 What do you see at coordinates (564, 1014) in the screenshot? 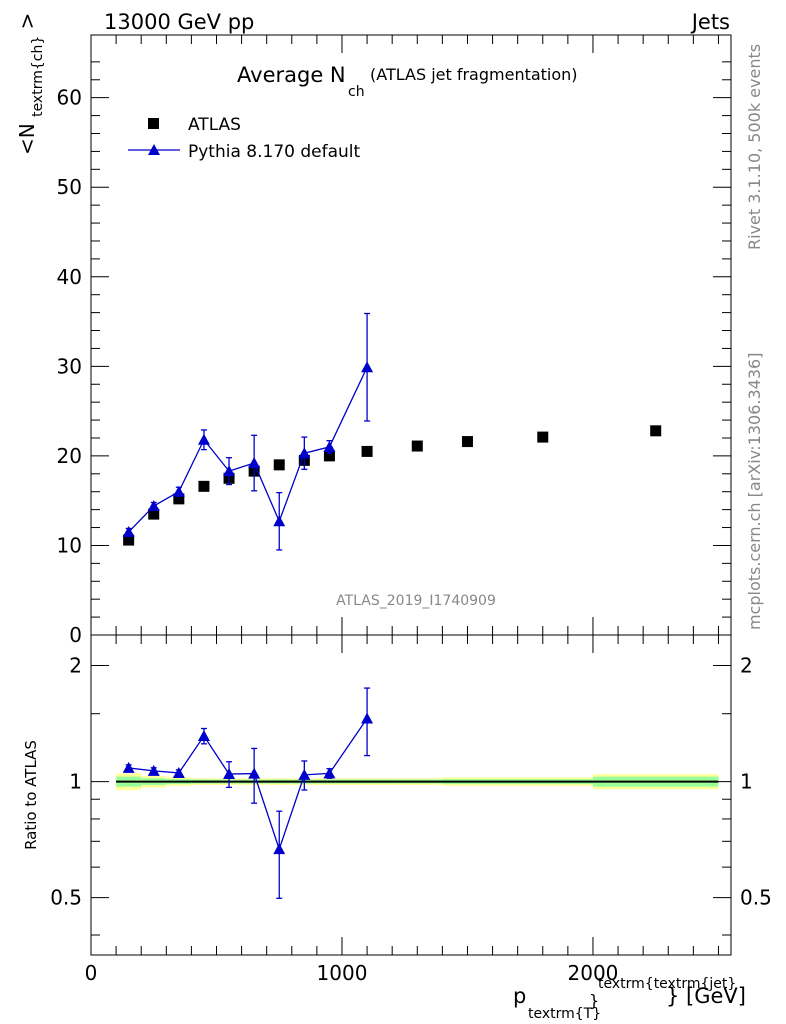
I see `x-axis-label-sub: textrm{T}` at bounding box center [564, 1014].